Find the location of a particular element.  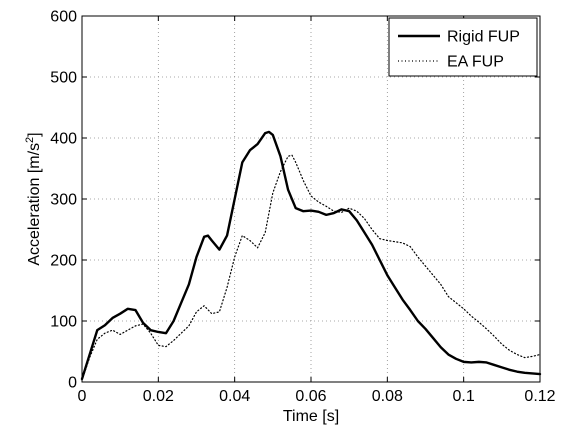

x-tick-label: 0.02 is located at coordinates (158, 396).